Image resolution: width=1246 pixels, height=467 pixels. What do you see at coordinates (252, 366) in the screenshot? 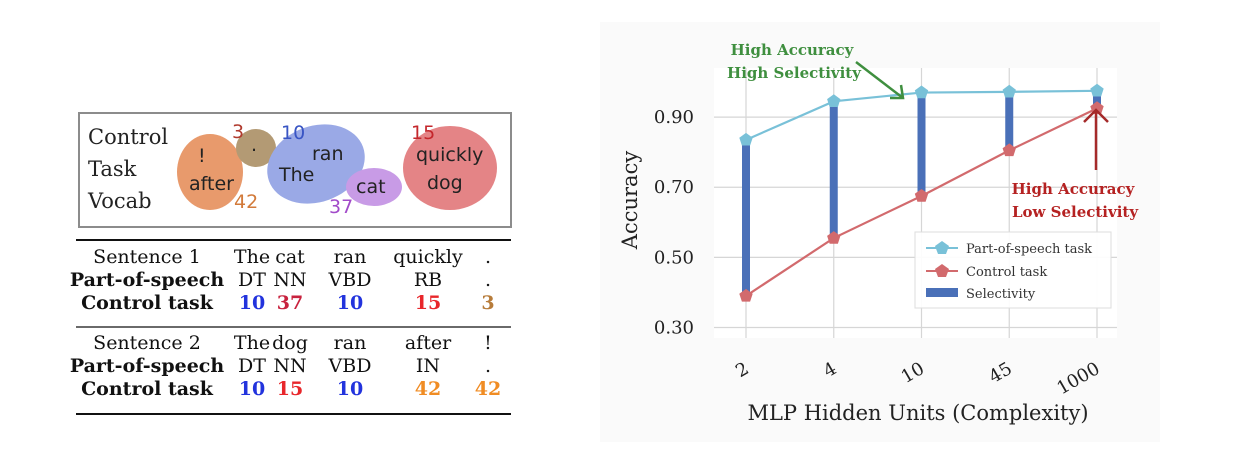
I see `sentence-2-pos-cell: DT` at bounding box center [252, 366].